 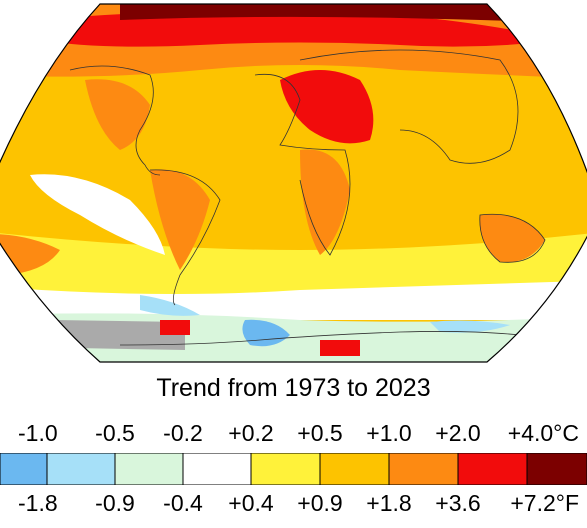 What do you see at coordinates (320, 503) in the screenshot?
I see `fahrenheit-label: +0.9` at bounding box center [320, 503].